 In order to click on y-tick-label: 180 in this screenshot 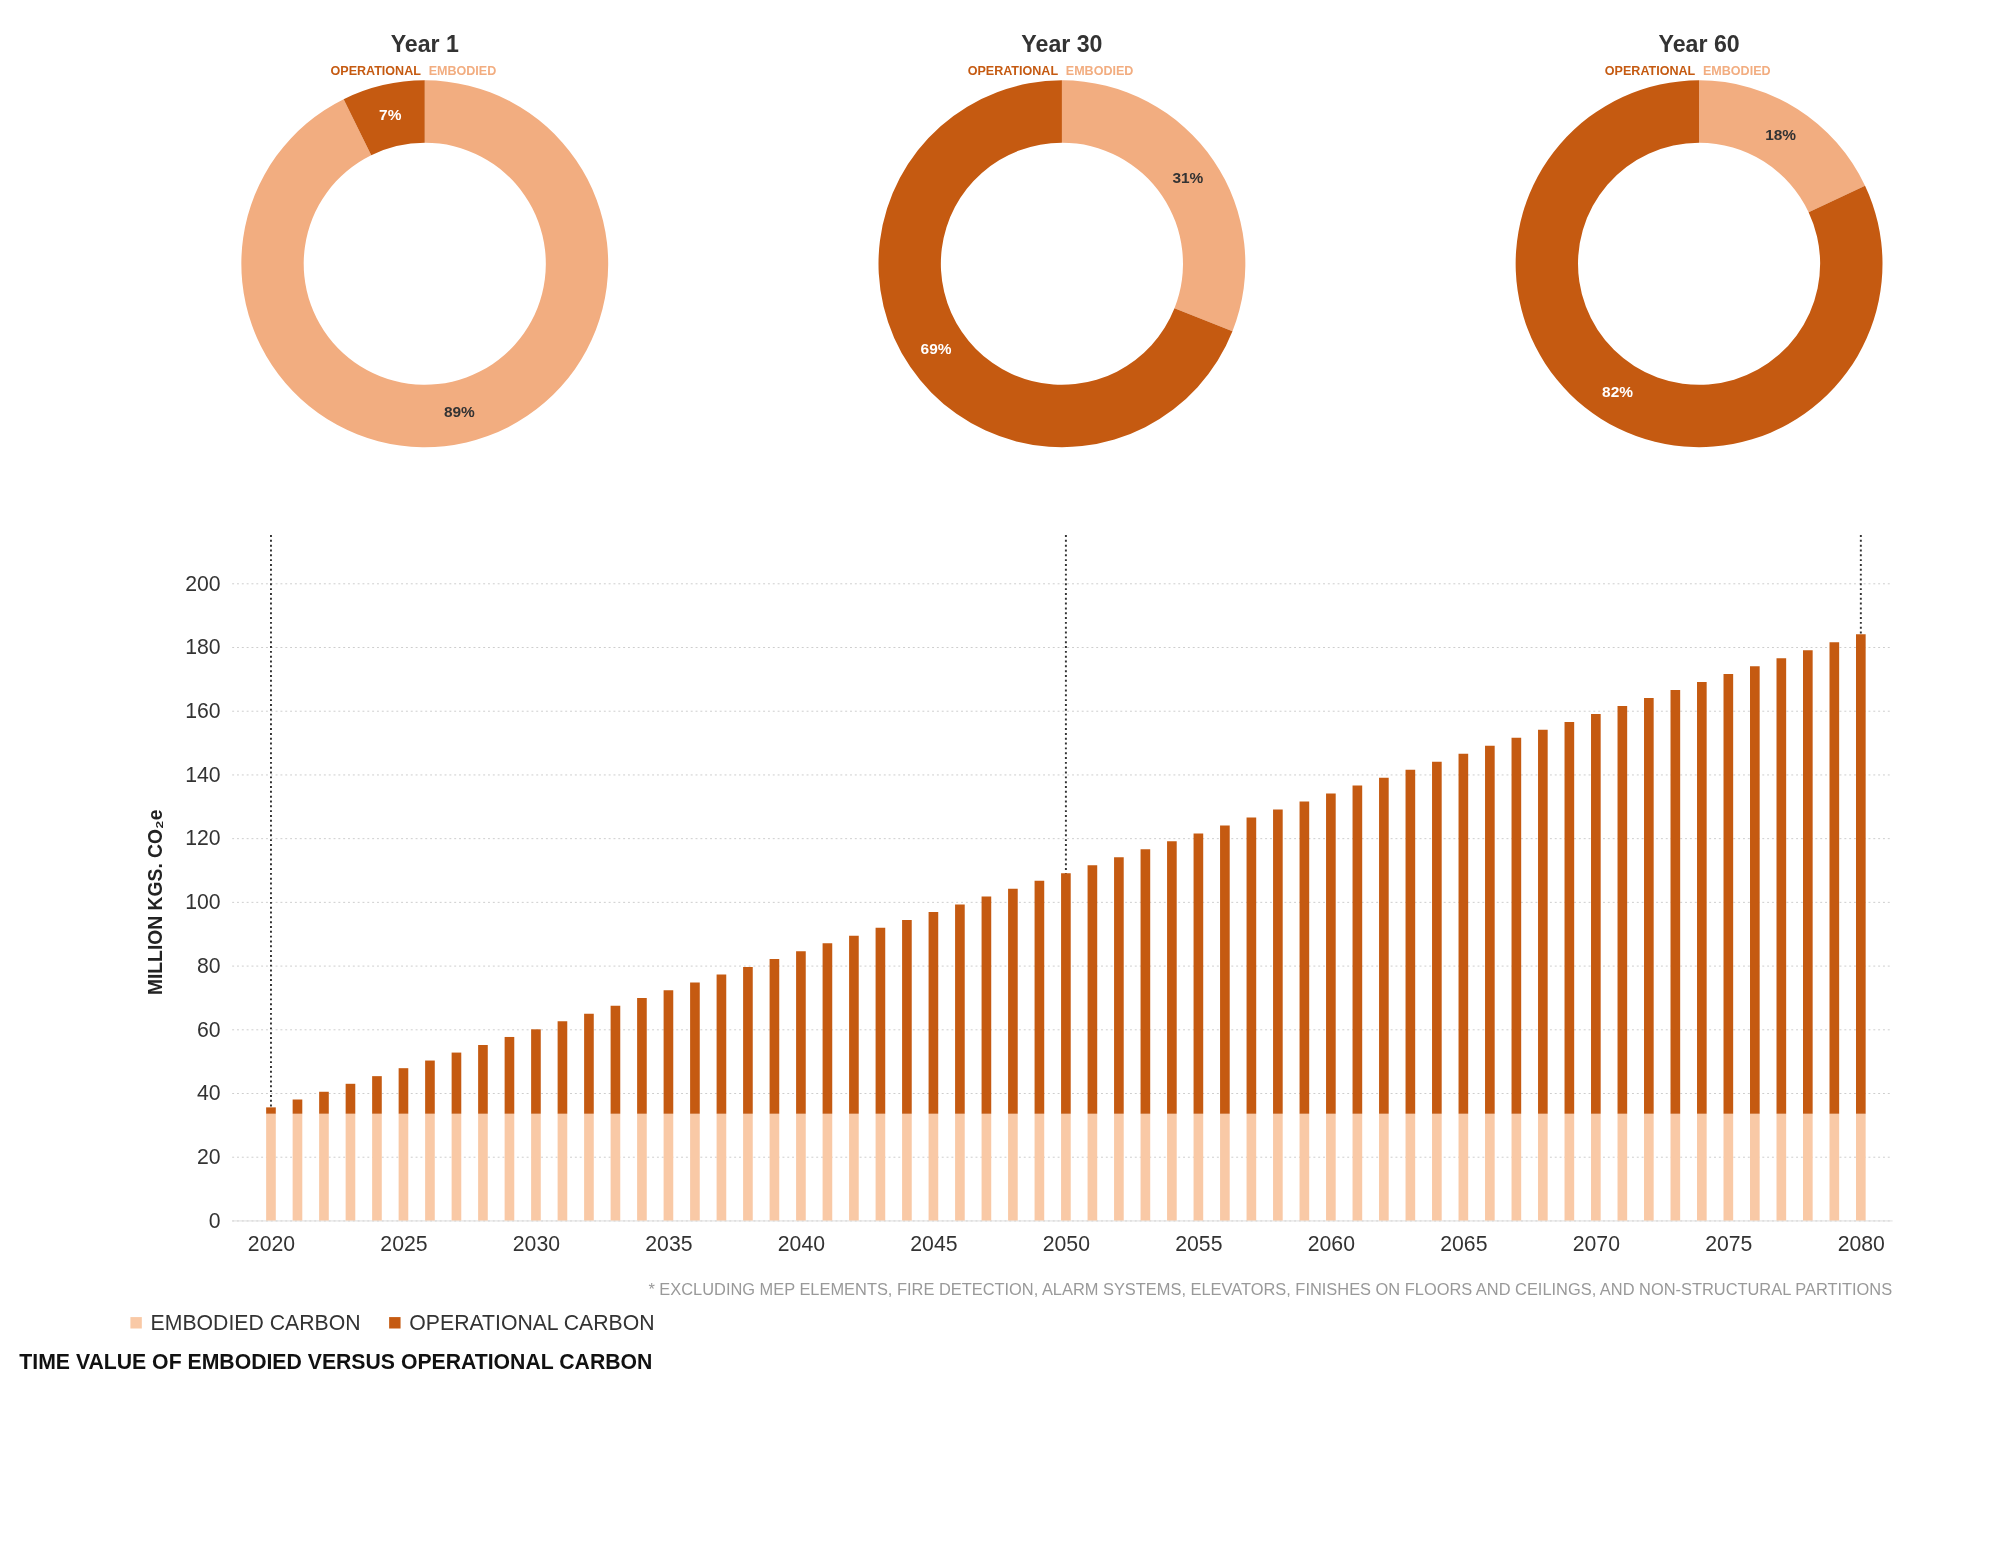, I will do `click(203, 647)`.